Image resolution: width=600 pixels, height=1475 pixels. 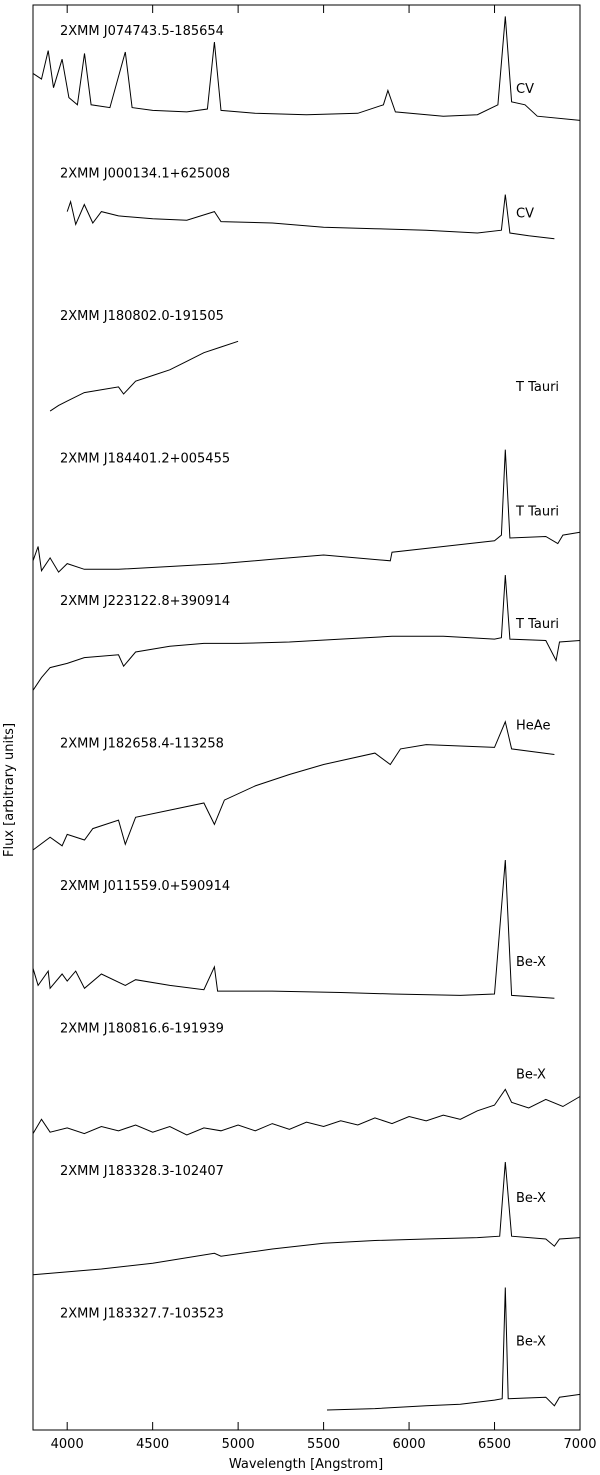 I want to click on spectrum-name: 2XMM J183327.7-103523, so click(x=142, y=1314).